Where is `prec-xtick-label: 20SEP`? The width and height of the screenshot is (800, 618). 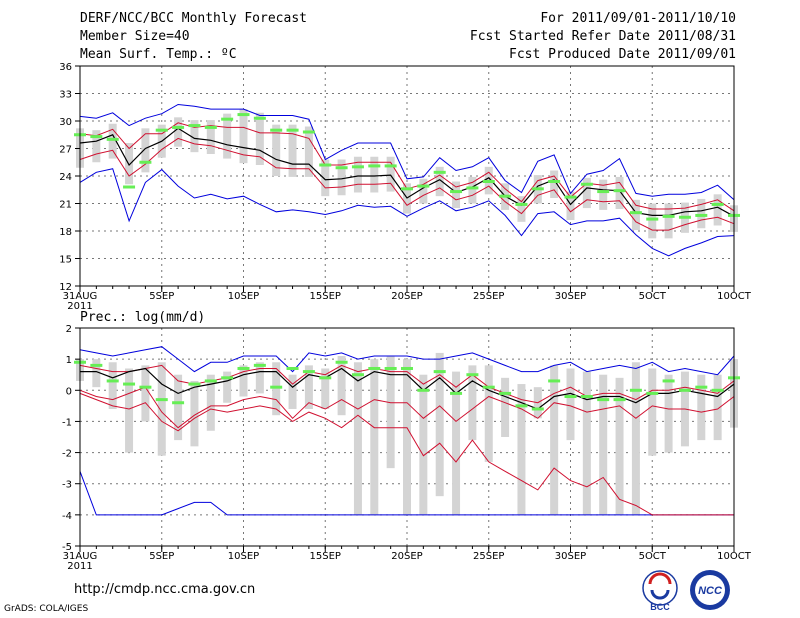 prec-xtick-label: 20SEP is located at coordinates (406, 556).